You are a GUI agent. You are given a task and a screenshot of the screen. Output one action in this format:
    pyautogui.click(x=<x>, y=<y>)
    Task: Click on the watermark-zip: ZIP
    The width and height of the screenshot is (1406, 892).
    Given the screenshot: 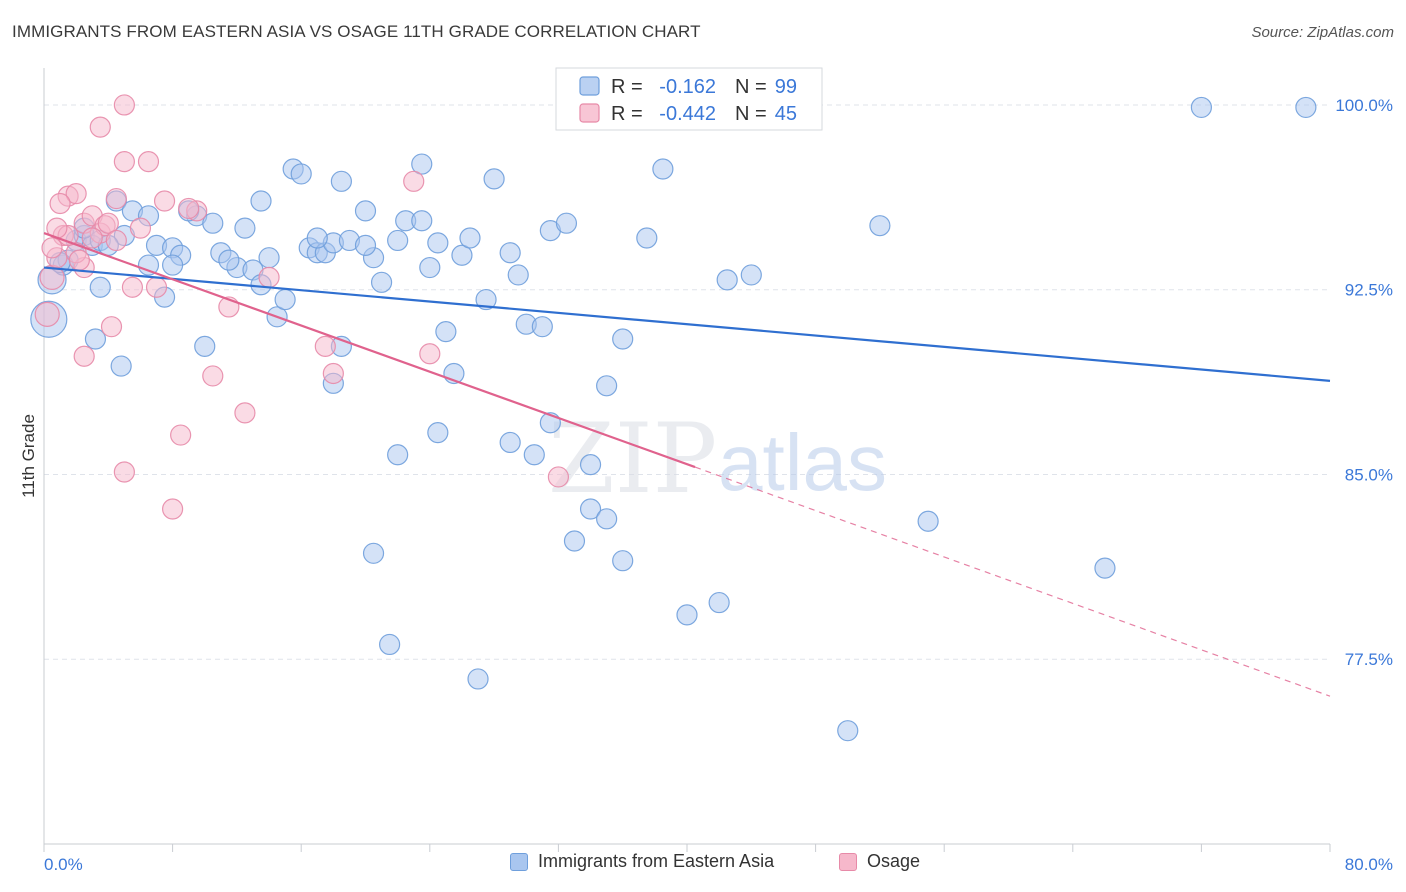 What is the action you would take?
    pyautogui.click(x=632, y=459)
    